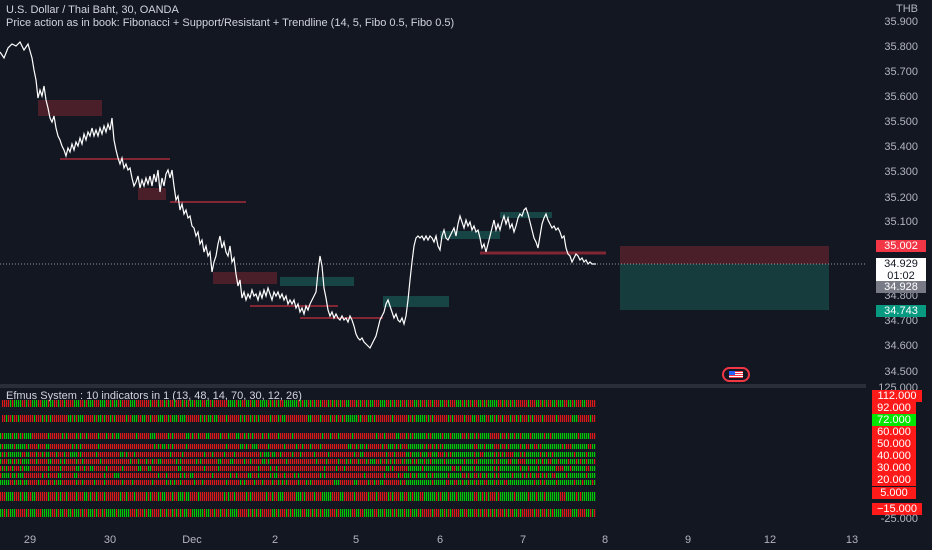 The image size is (932, 550). I want to click on indicator-level-tag: 112.000, so click(897, 396).